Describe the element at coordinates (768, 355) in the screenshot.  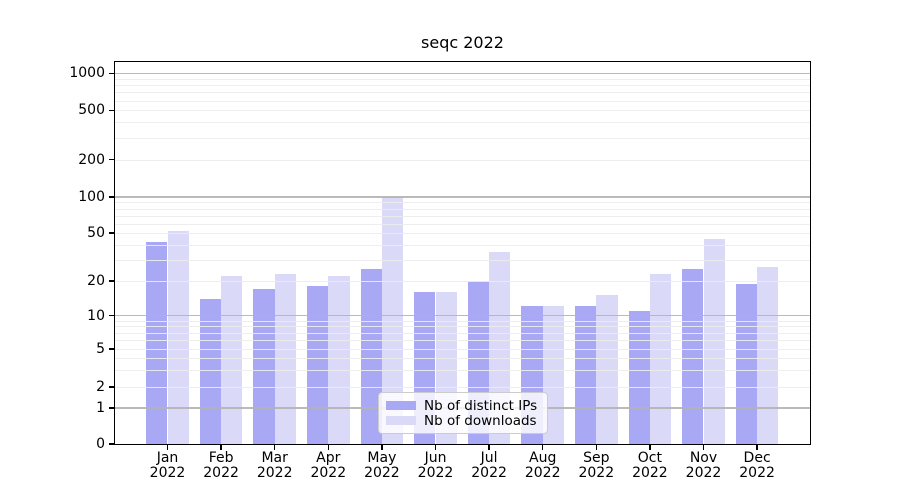
I see `bar-nb-of-downloads-Dec-2022` at that location.